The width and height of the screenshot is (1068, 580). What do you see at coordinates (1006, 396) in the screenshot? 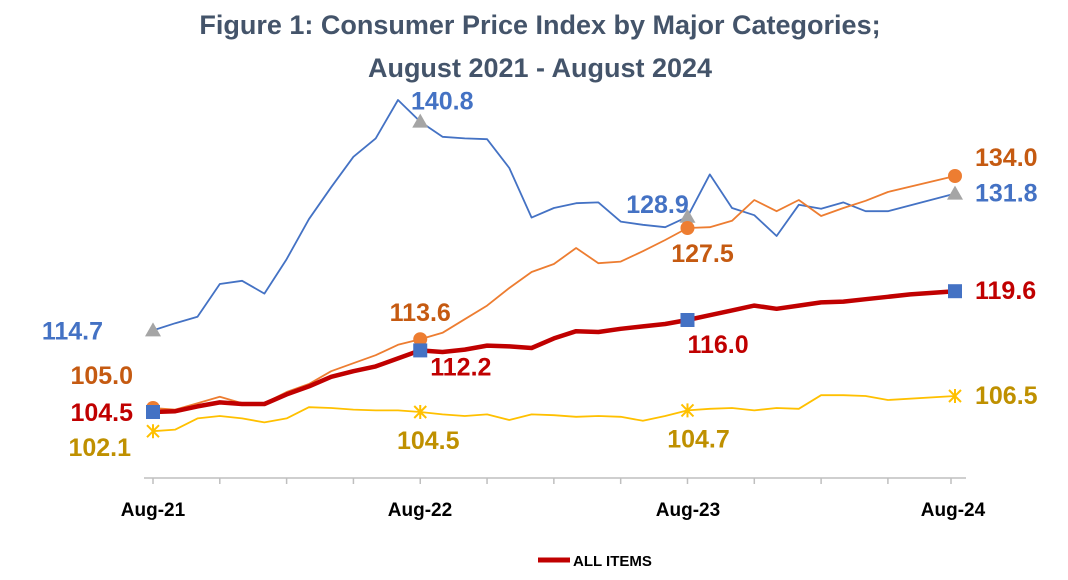
I see `data-label-yellow: 106.5` at bounding box center [1006, 396].